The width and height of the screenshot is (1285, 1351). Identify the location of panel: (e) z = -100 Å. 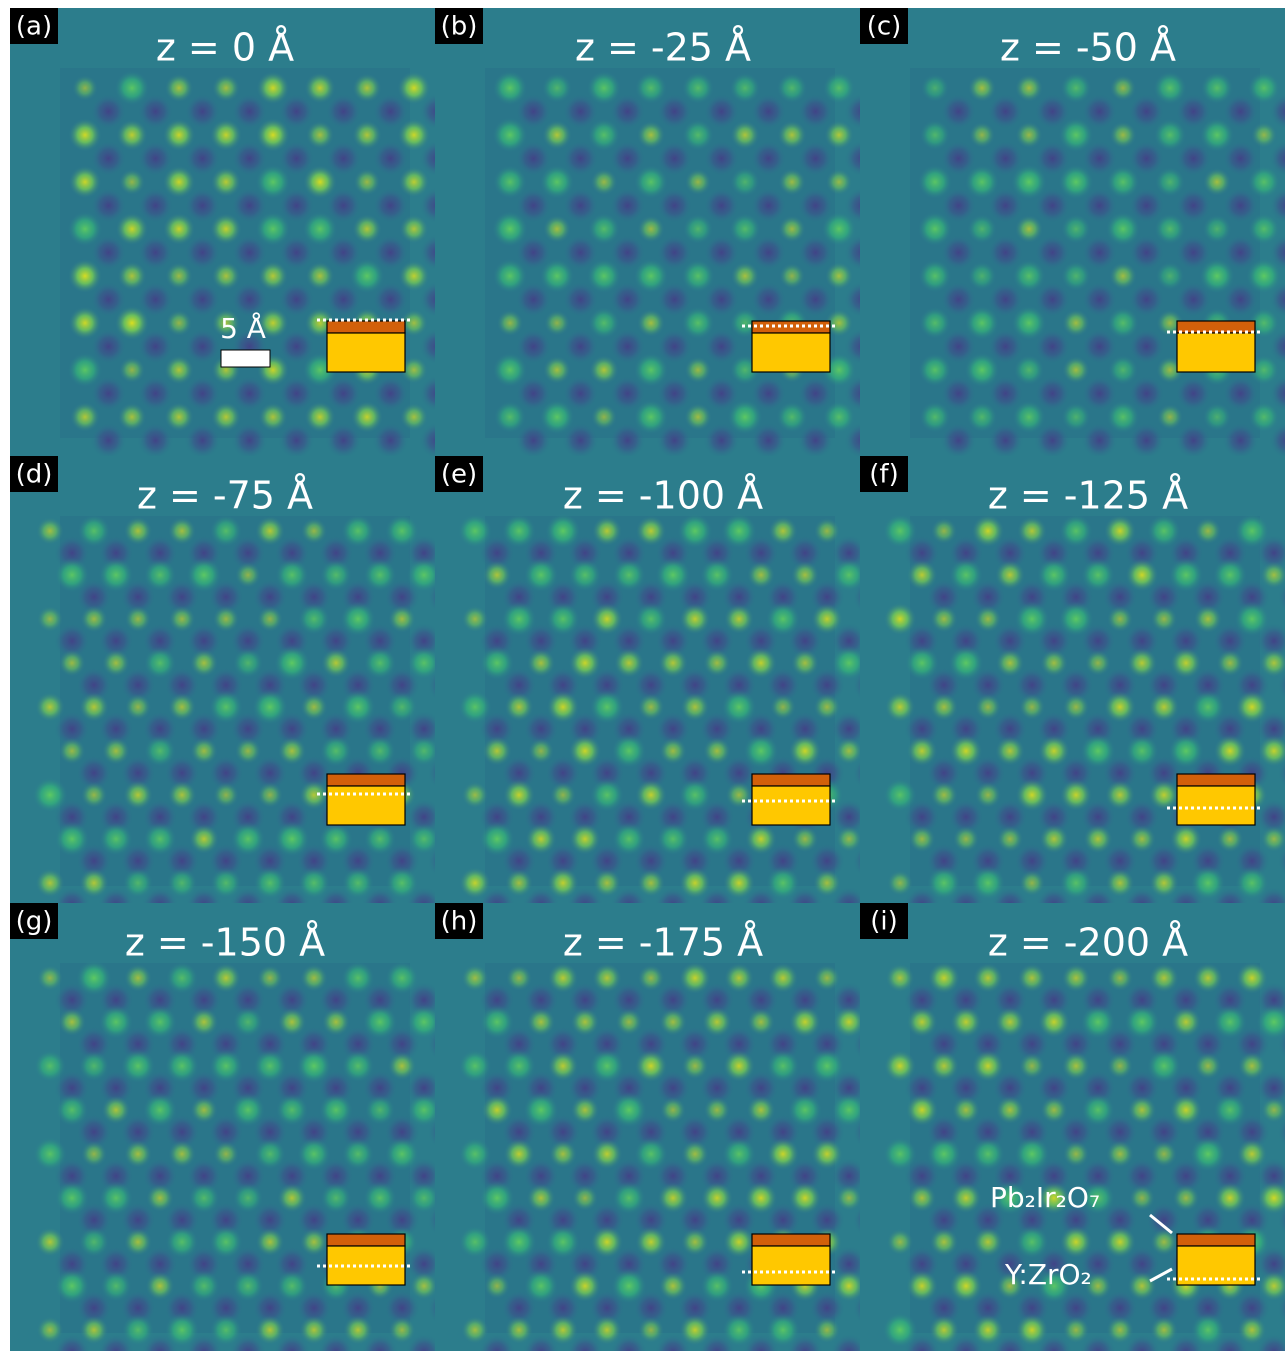
(647, 680).